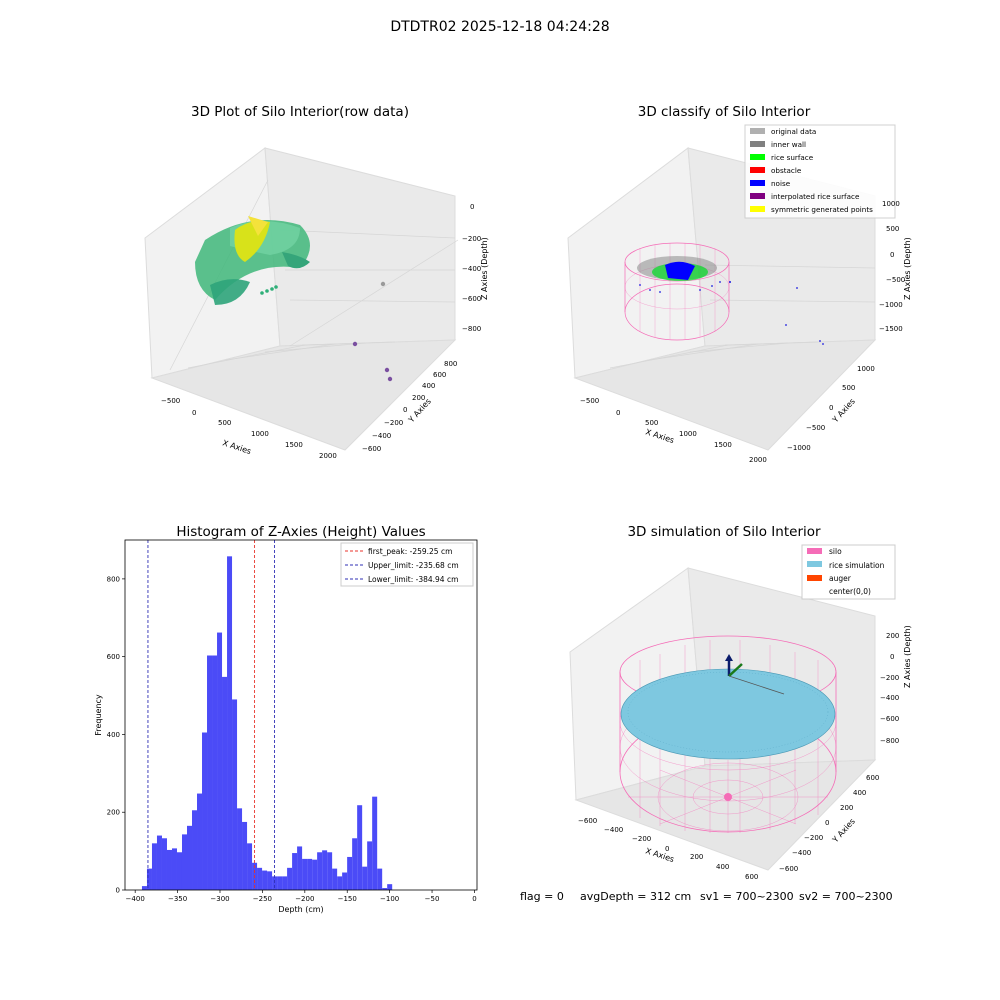  What do you see at coordinates (659, 855) in the screenshot?
I see `simulation-x-axis-label: X Axies` at bounding box center [659, 855].